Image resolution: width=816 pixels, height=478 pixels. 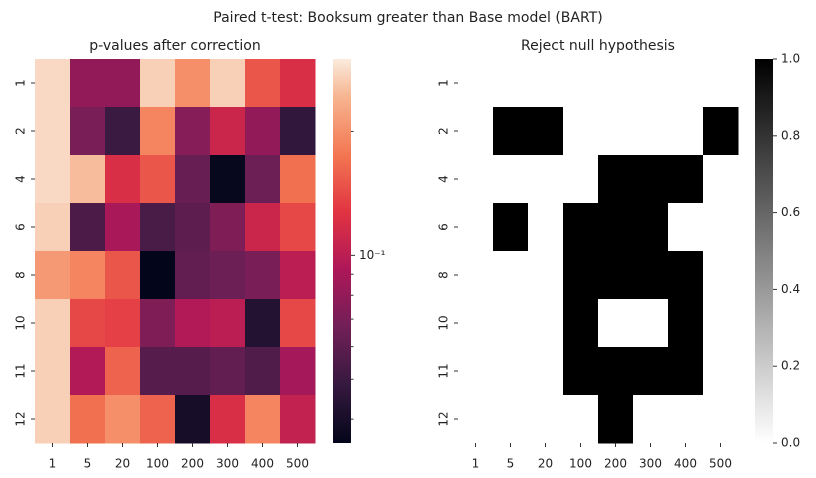 I want to click on colorbar-tick-label: 0.2, so click(x=790, y=366).